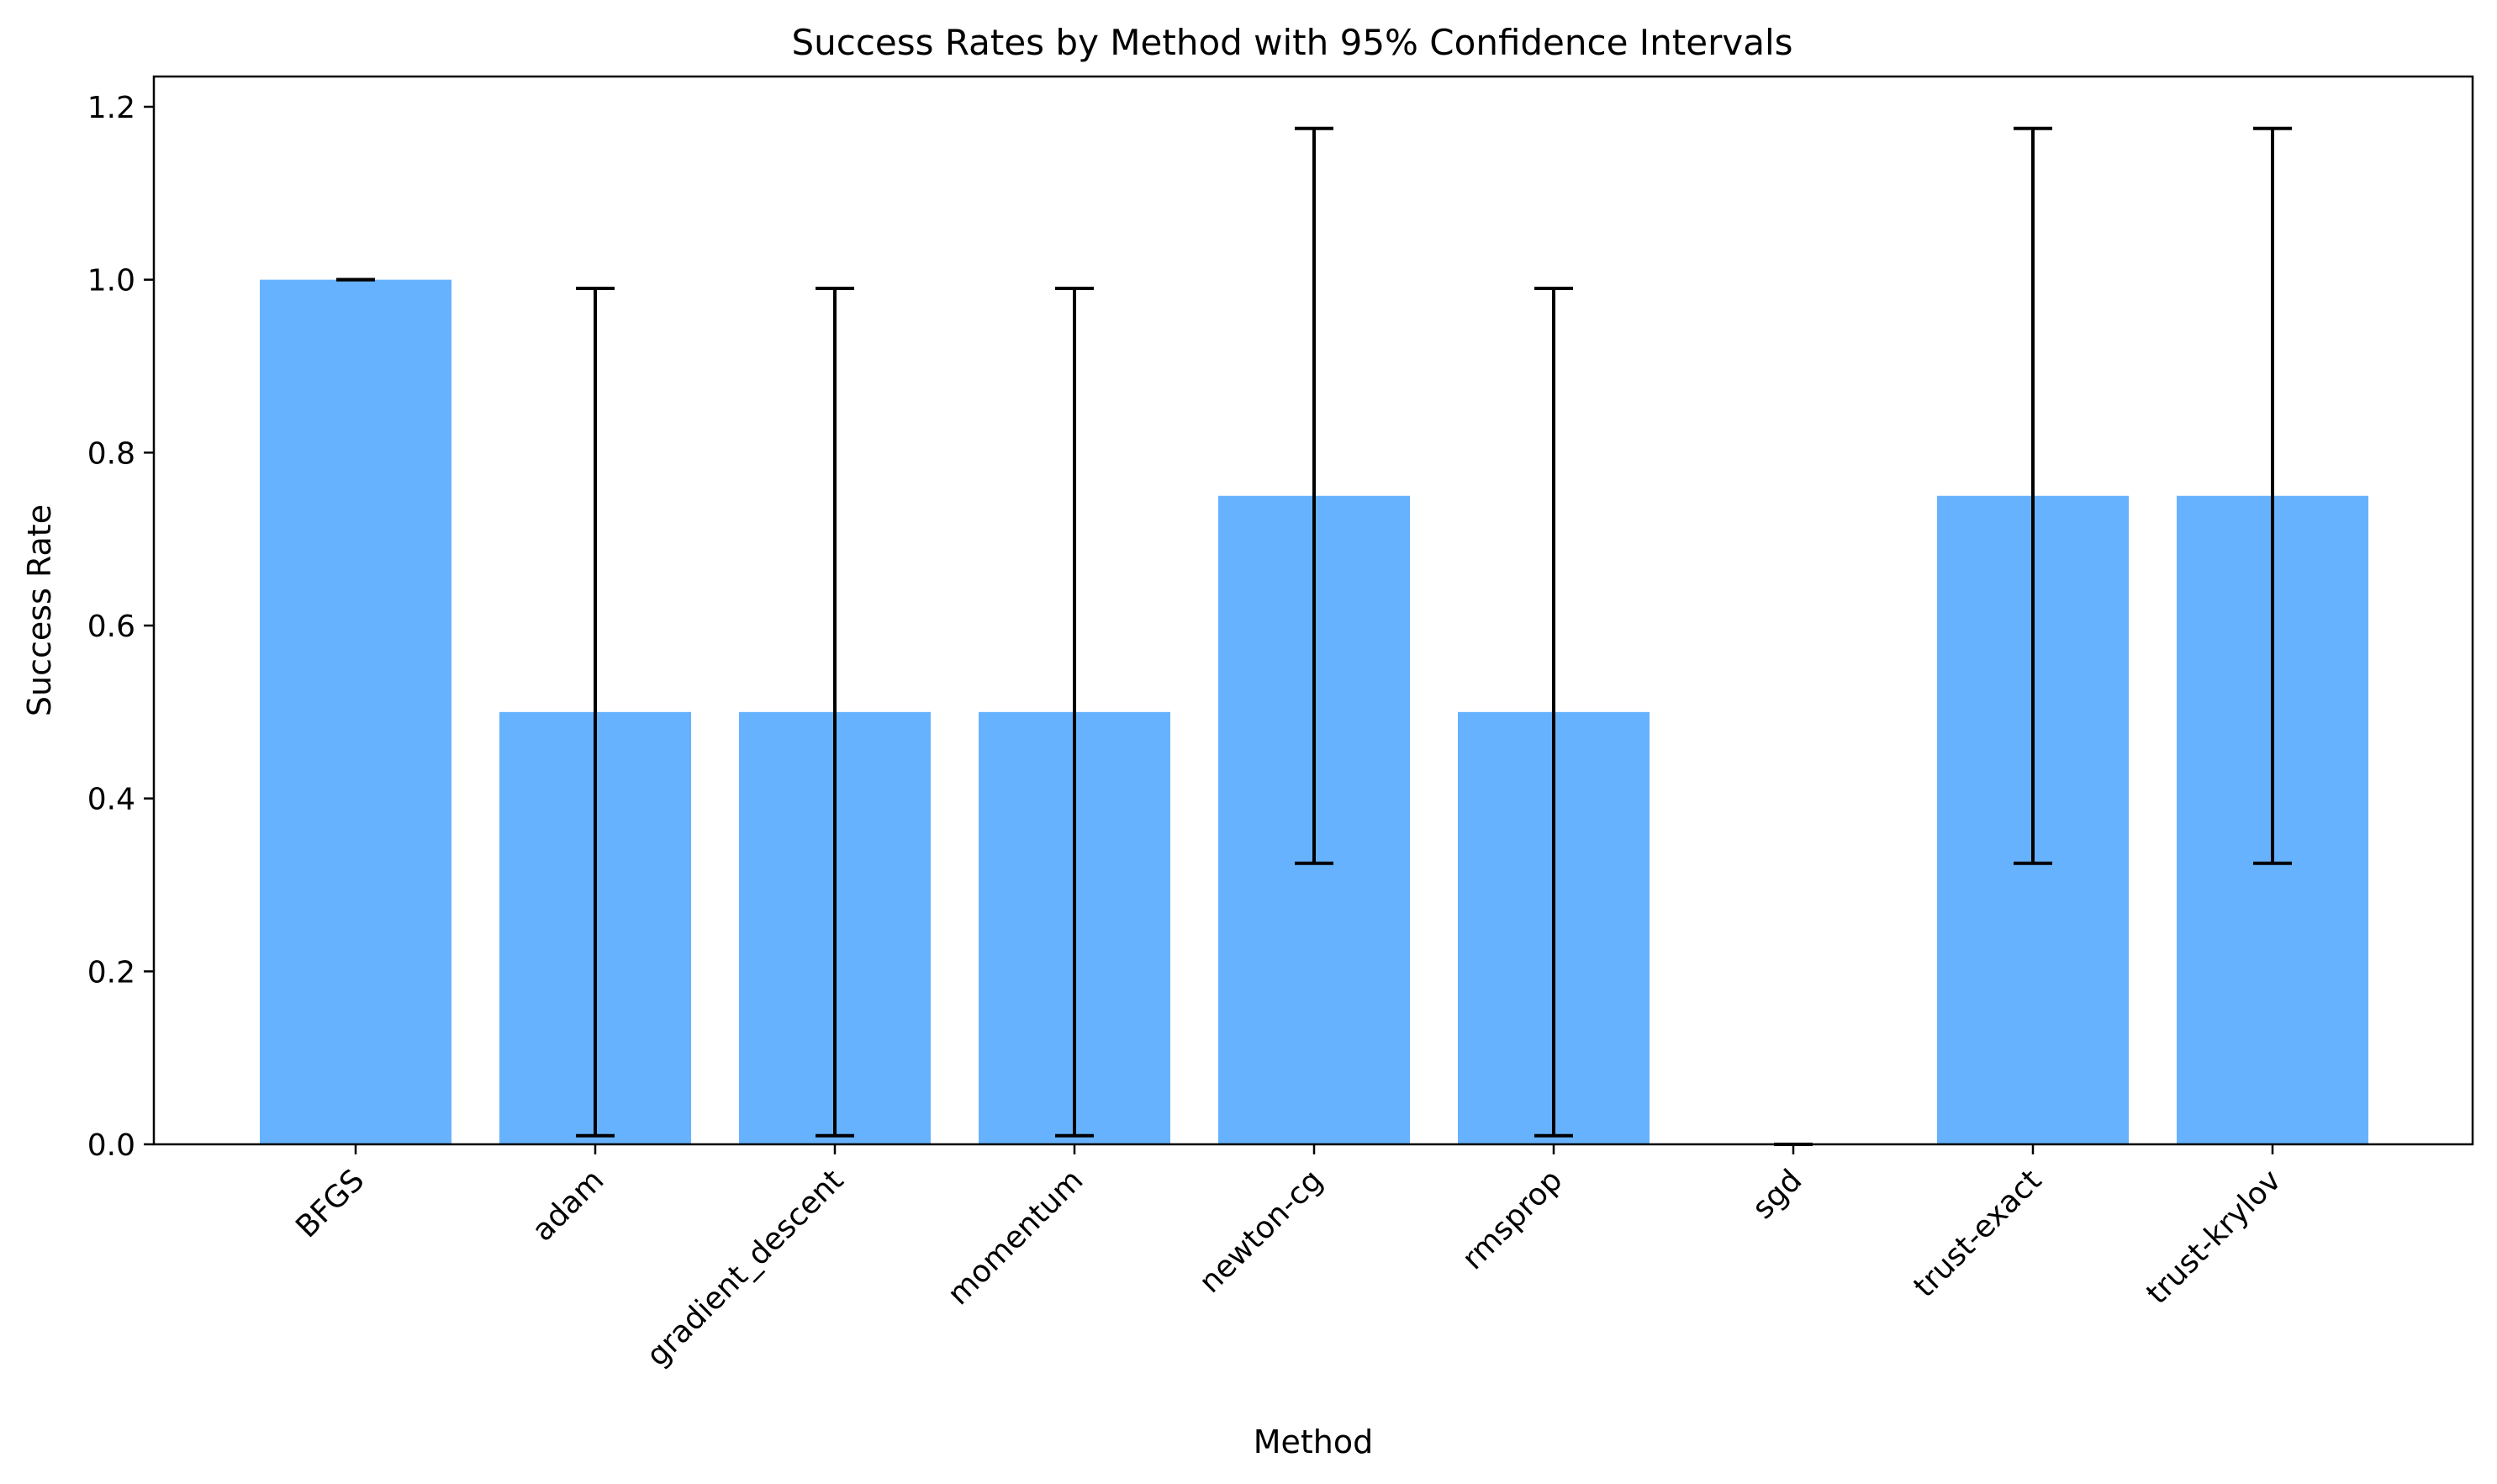 The width and height of the screenshot is (2497, 1484). Describe the element at coordinates (39, 610) in the screenshot. I see `y-axis-label: Success Rate` at that location.